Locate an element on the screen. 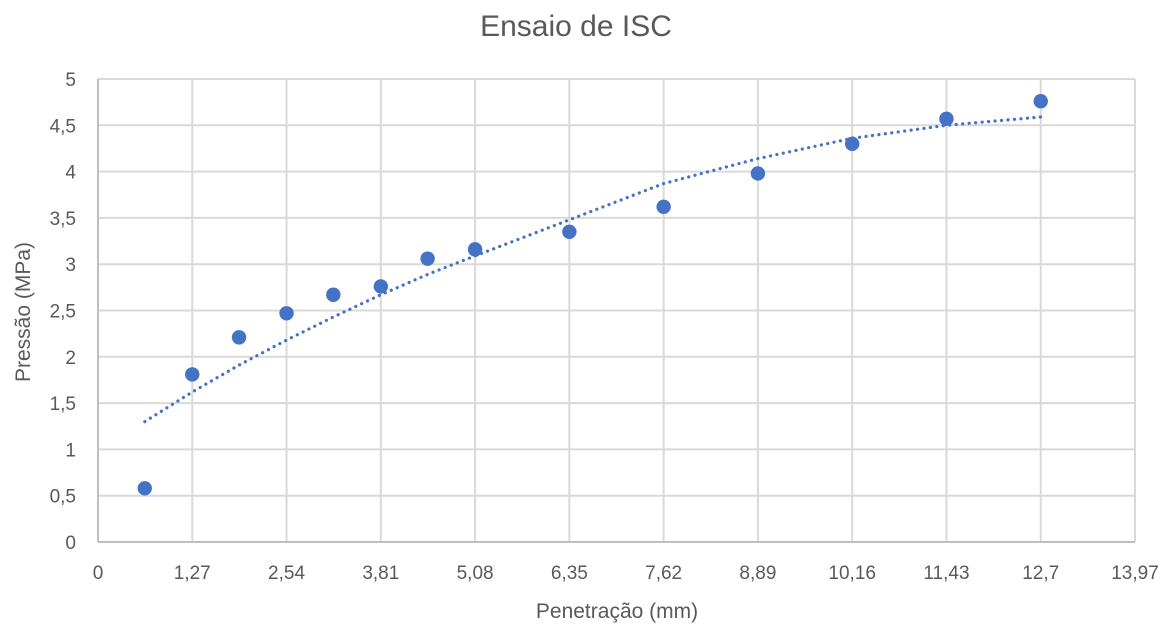 This screenshot has height=628, width=1176. y-tick-label: 4,5 is located at coordinates (63, 126).